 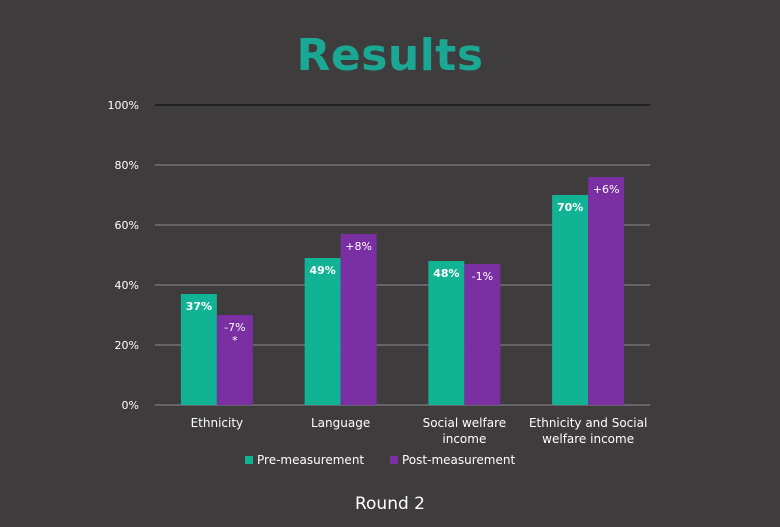 What do you see at coordinates (127, 285) in the screenshot?
I see `y-tick-label: 40%` at bounding box center [127, 285].